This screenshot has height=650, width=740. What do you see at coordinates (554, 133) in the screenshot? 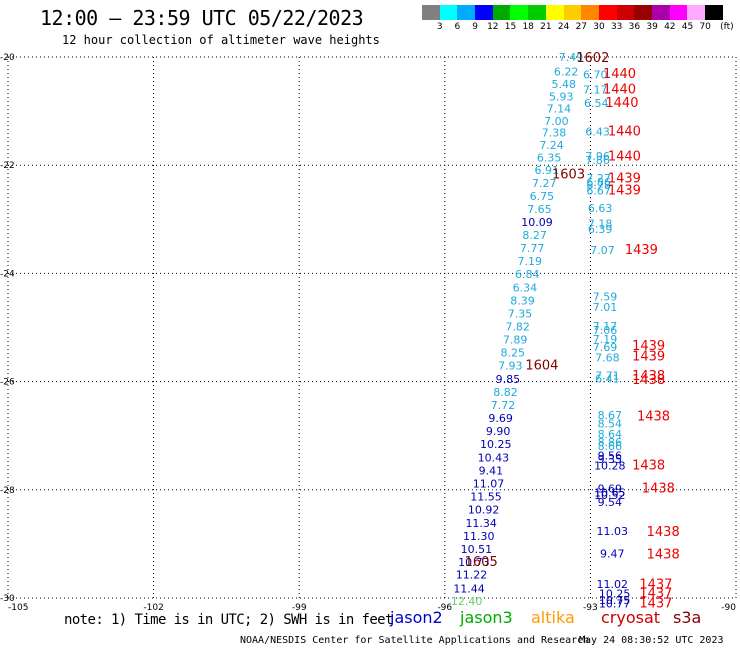
I see `wave-height-value: 7.38` at bounding box center [554, 133].